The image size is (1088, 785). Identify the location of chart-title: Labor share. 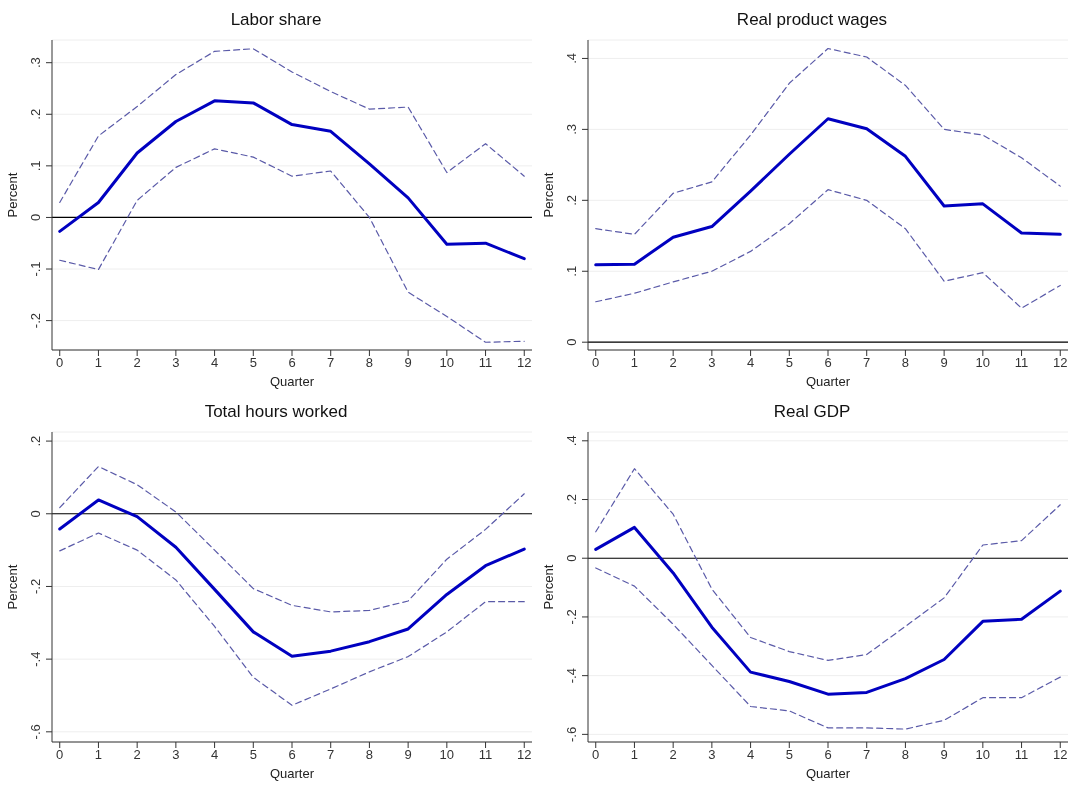
(276, 20).